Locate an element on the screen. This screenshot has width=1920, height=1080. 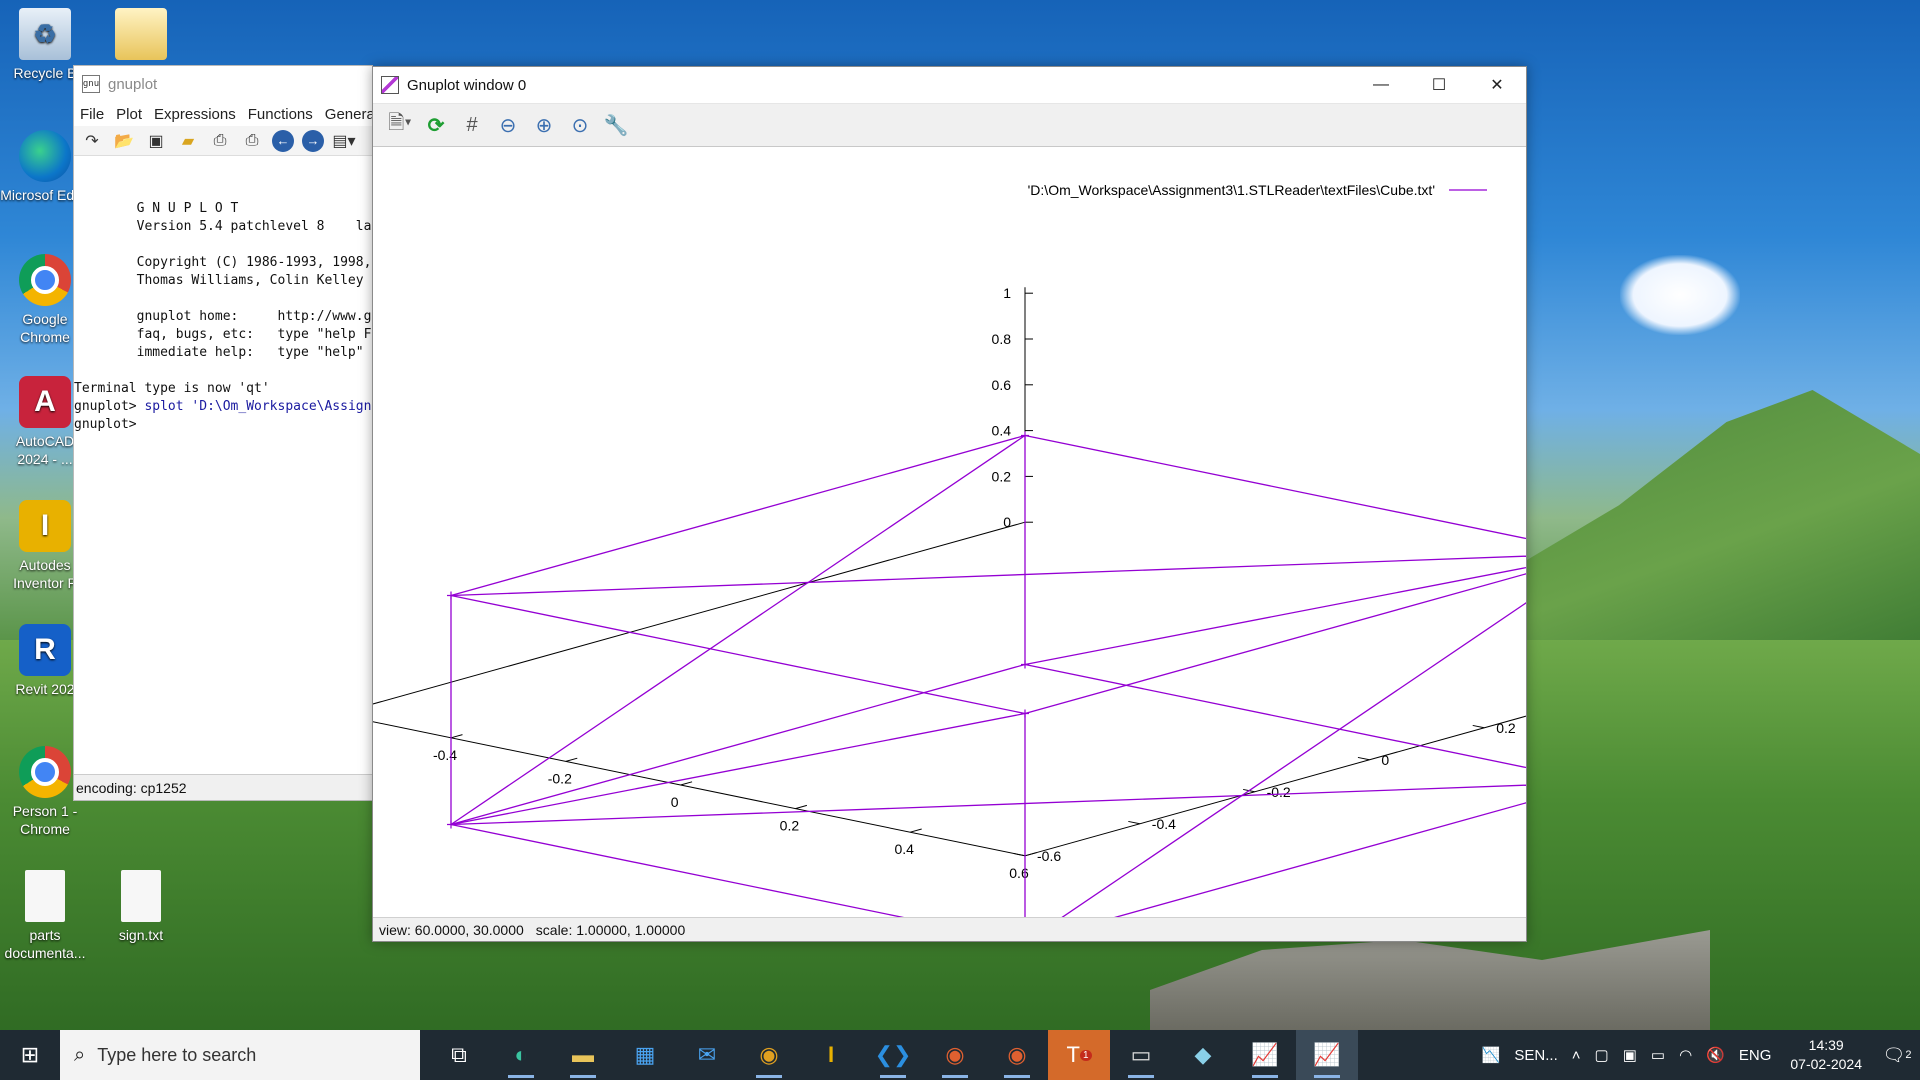
taskbar-chrome-profile2-icon: ◉ is located at coordinates (1017, 1055).